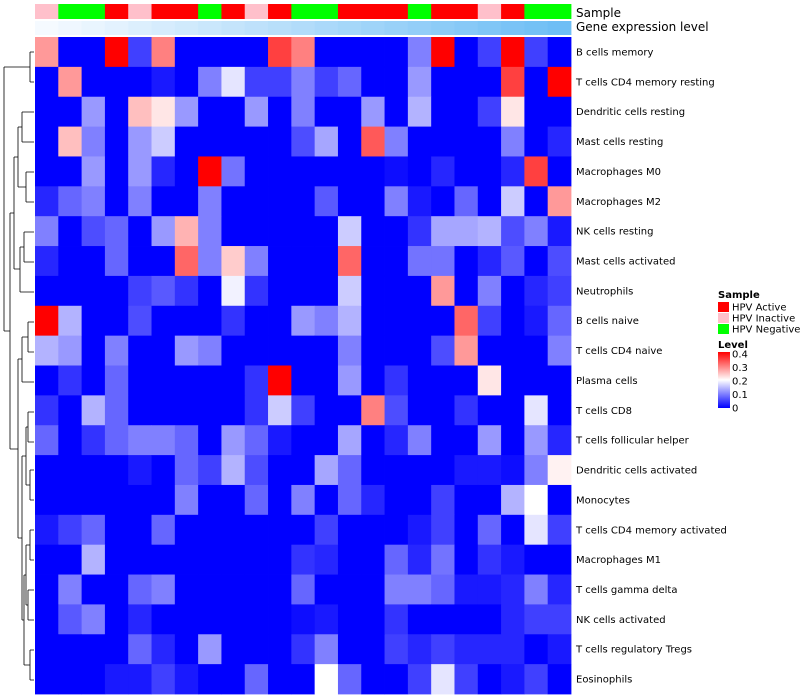  What do you see at coordinates (723, 329) in the screenshot?
I see `legend-sample-swatch` at bounding box center [723, 329].